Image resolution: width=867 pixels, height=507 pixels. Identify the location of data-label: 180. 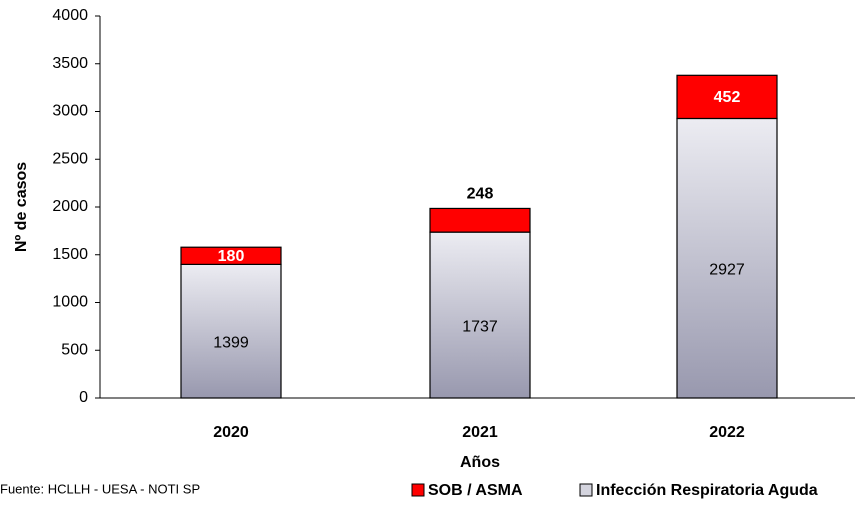
(231, 256).